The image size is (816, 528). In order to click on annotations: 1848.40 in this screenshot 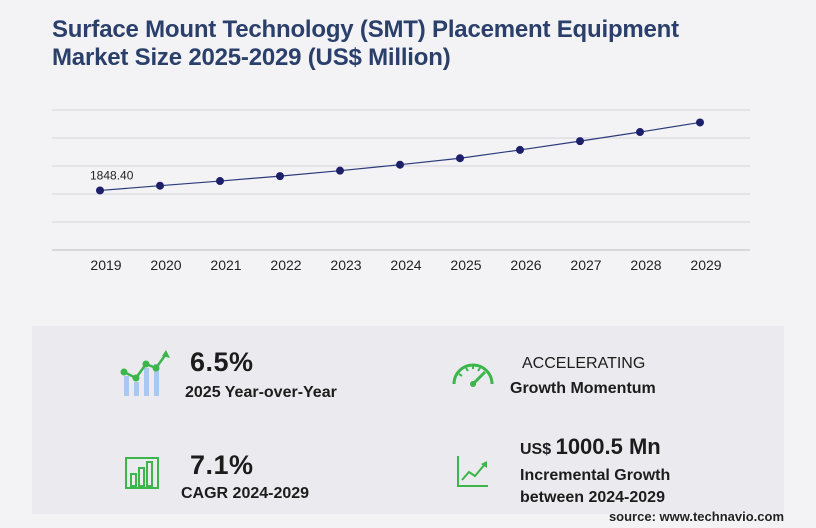, I will do `click(112, 175)`.